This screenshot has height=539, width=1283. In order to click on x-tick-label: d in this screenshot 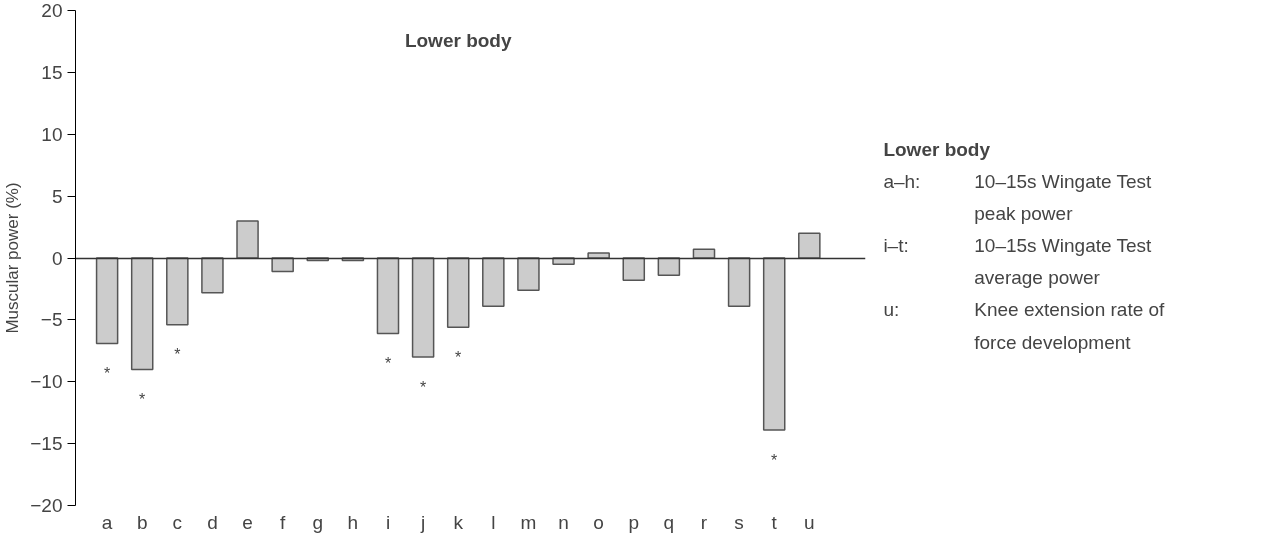, I will do `click(212, 522)`.